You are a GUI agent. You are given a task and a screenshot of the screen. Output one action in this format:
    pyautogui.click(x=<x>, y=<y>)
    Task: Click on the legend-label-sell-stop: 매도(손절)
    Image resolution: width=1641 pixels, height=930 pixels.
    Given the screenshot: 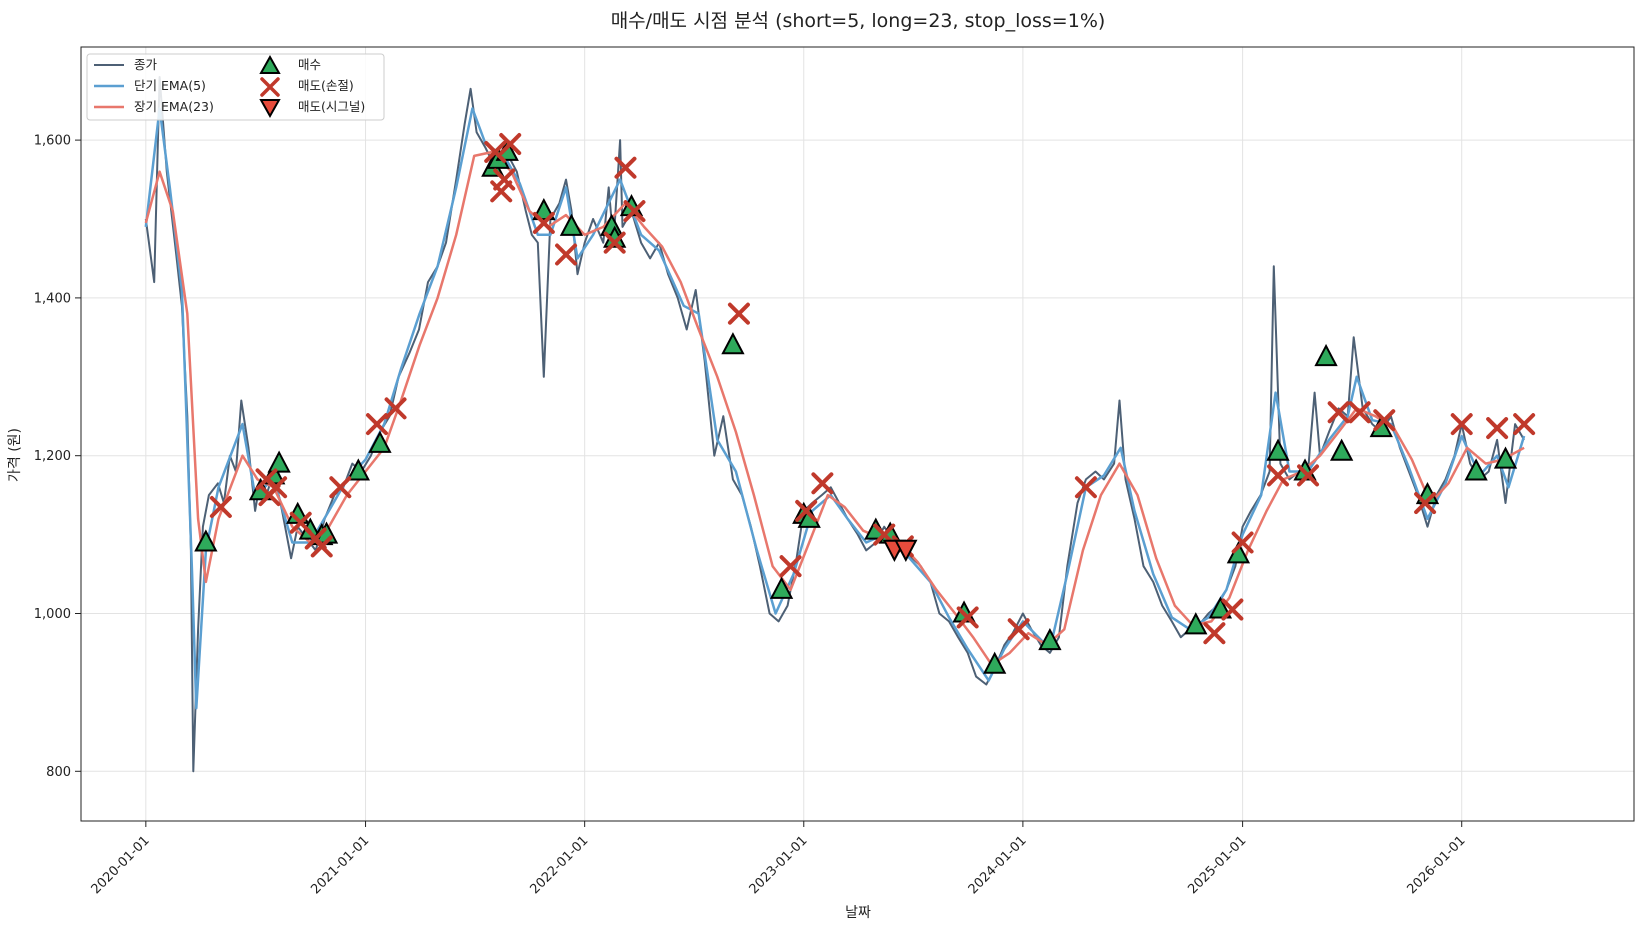 What is the action you would take?
    pyautogui.click(x=326, y=85)
    